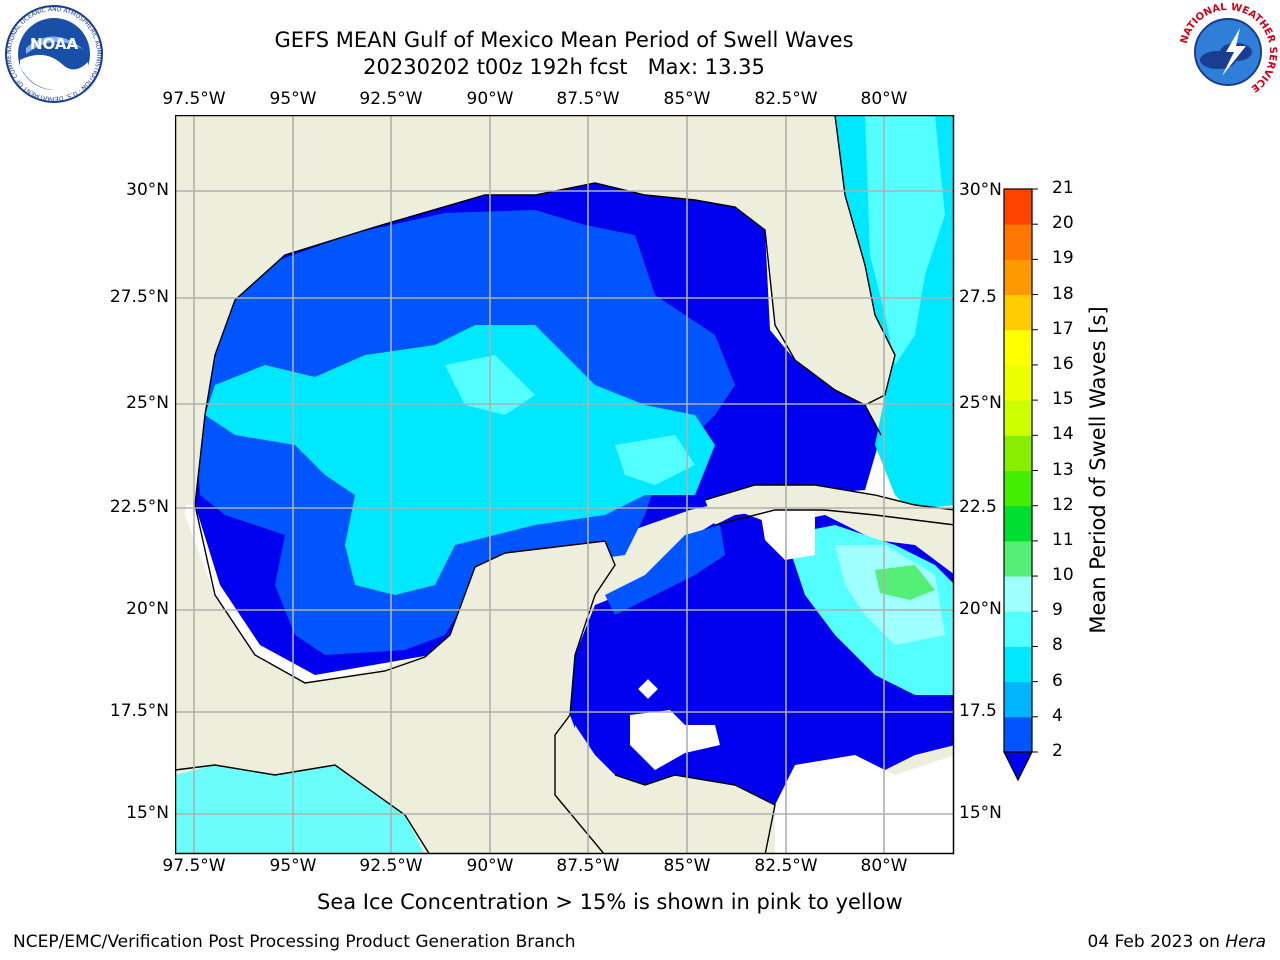 The image size is (1280, 960). I want to click on colorbar-tick-label: 9, so click(1057, 610).